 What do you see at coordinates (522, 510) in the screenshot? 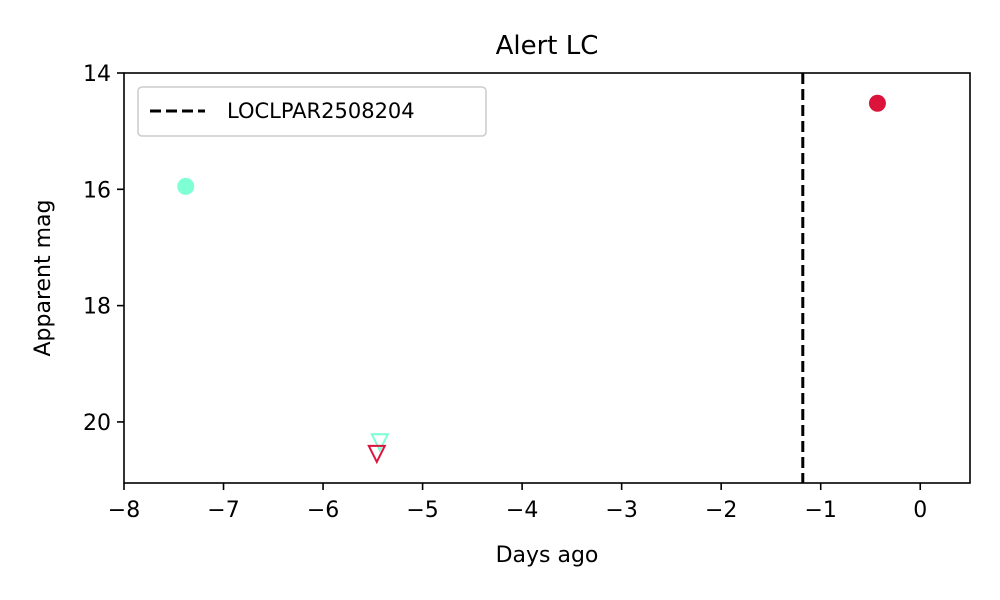
I see `x-tick-label: −4` at bounding box center [522, 510].